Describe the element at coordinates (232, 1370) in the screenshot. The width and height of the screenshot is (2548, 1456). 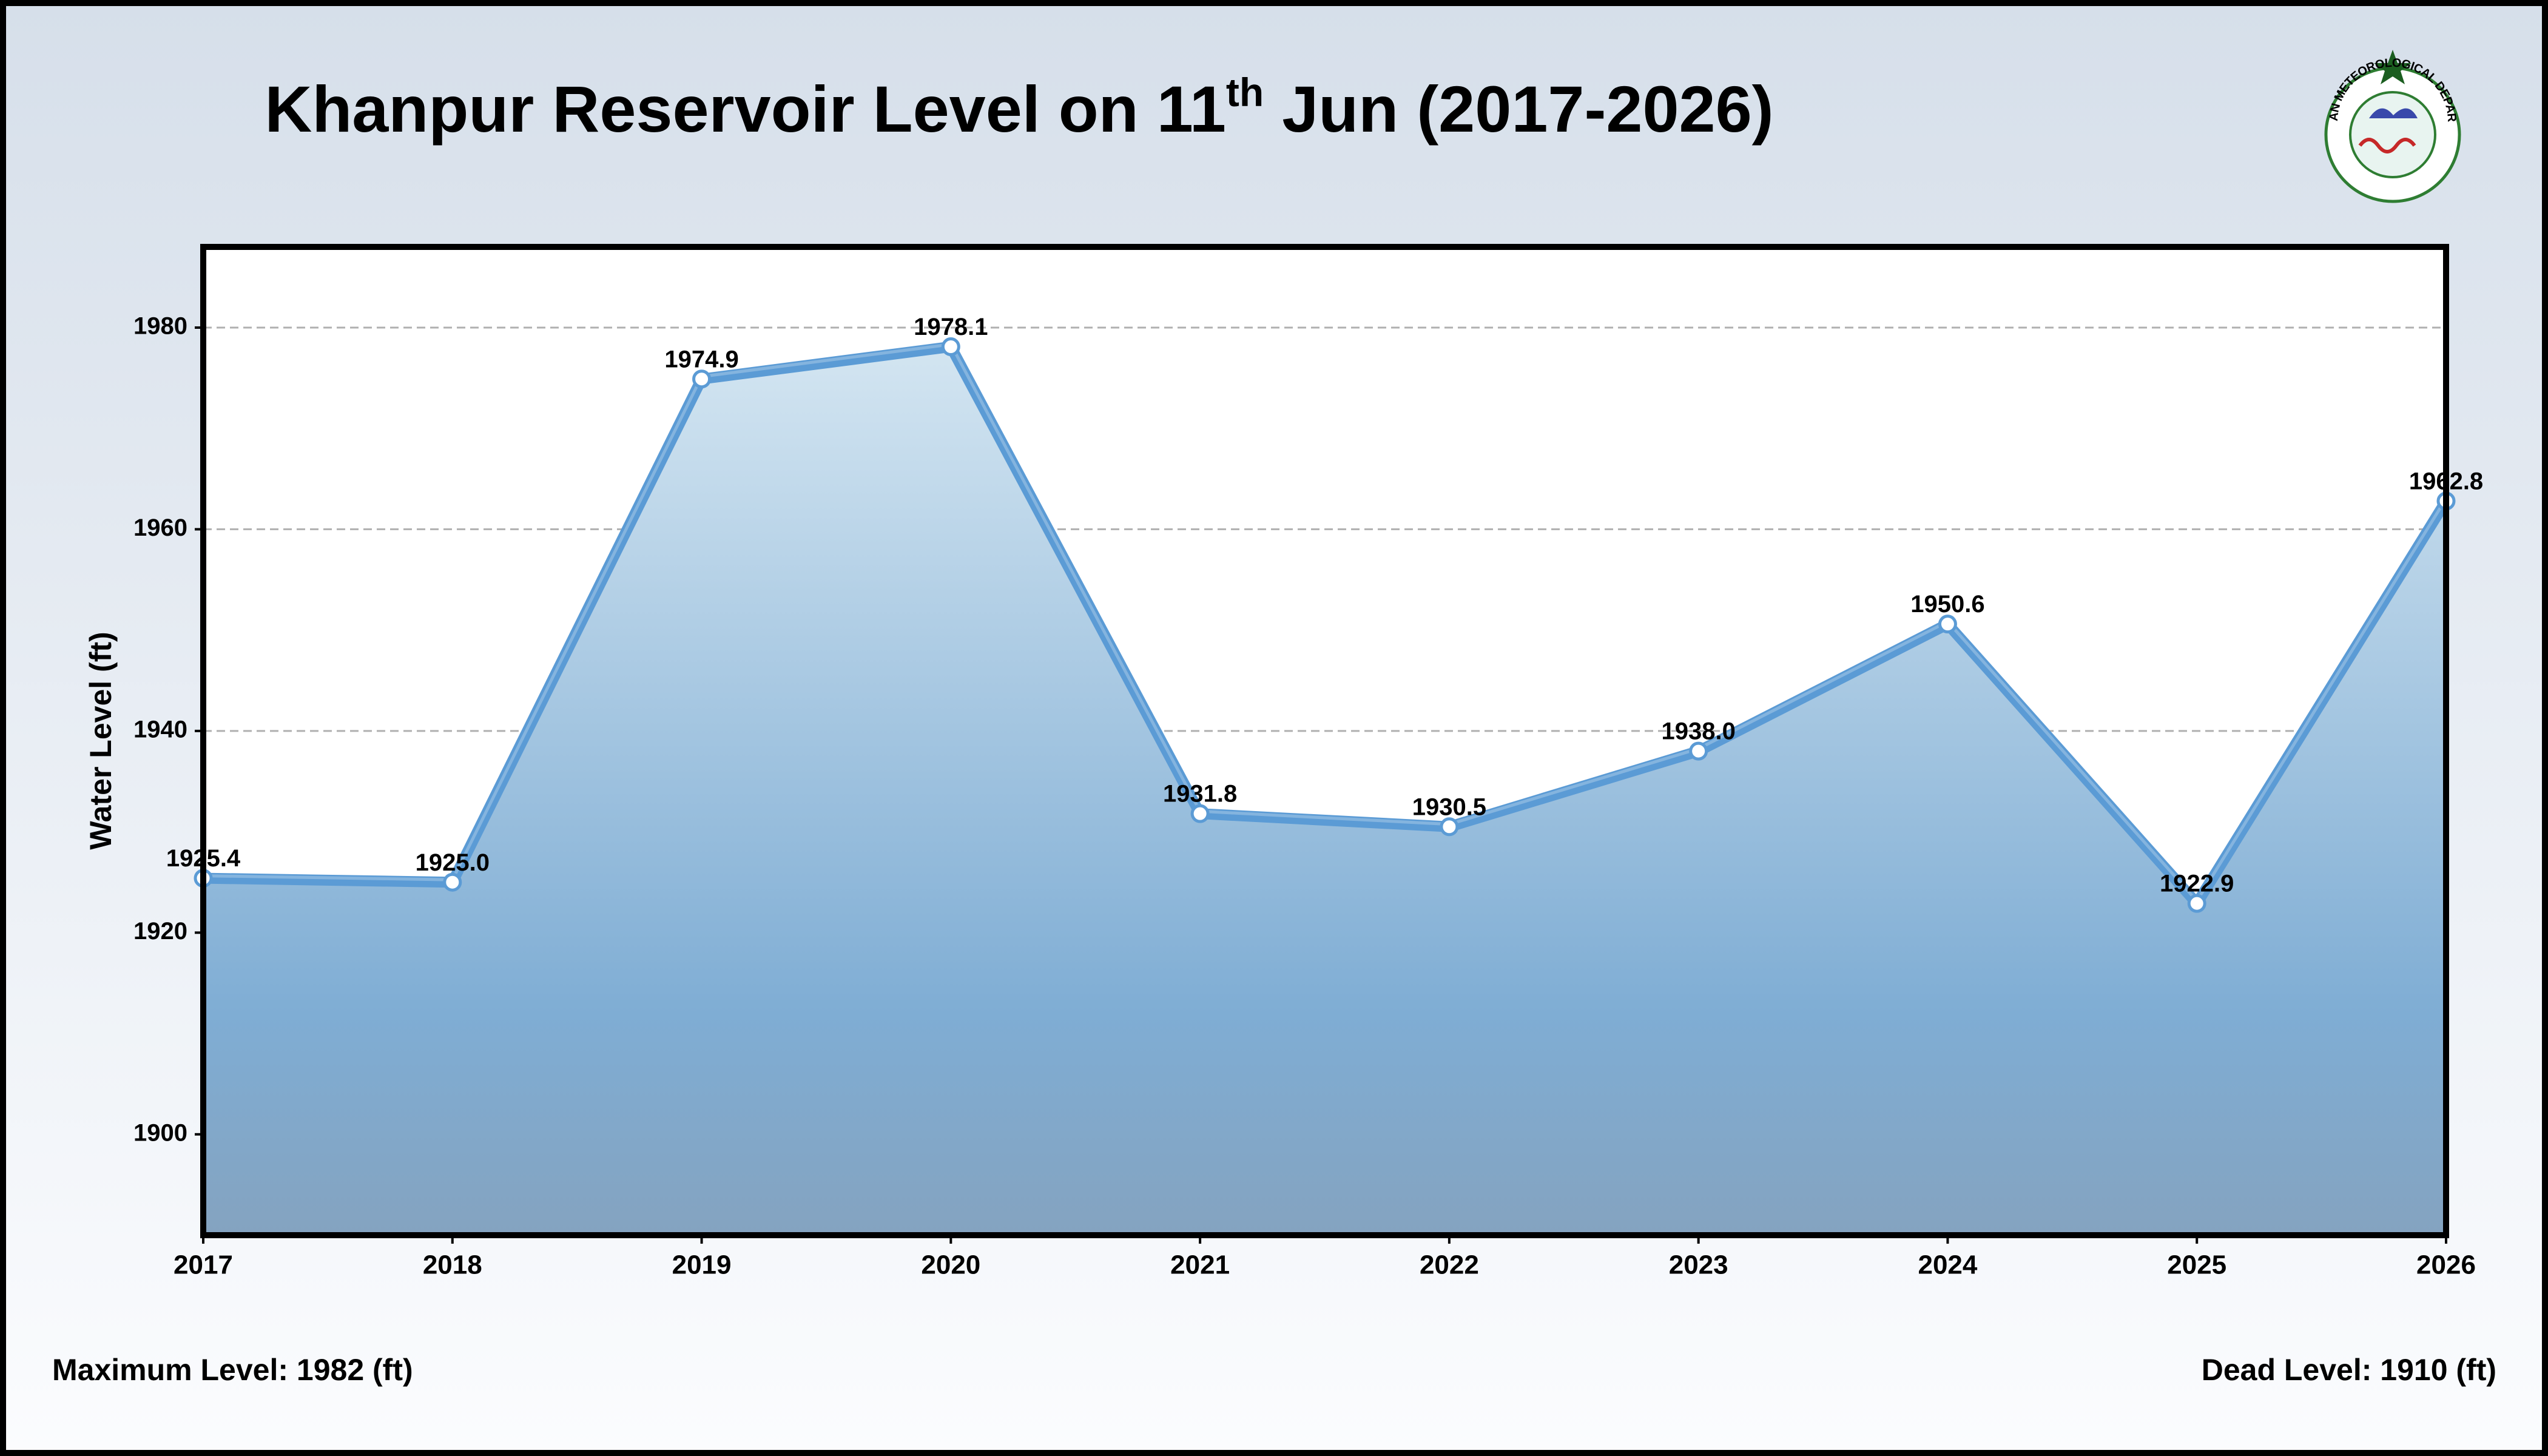
I see `max-level-note: Maximum Level: 1982 (ft)` at that location.